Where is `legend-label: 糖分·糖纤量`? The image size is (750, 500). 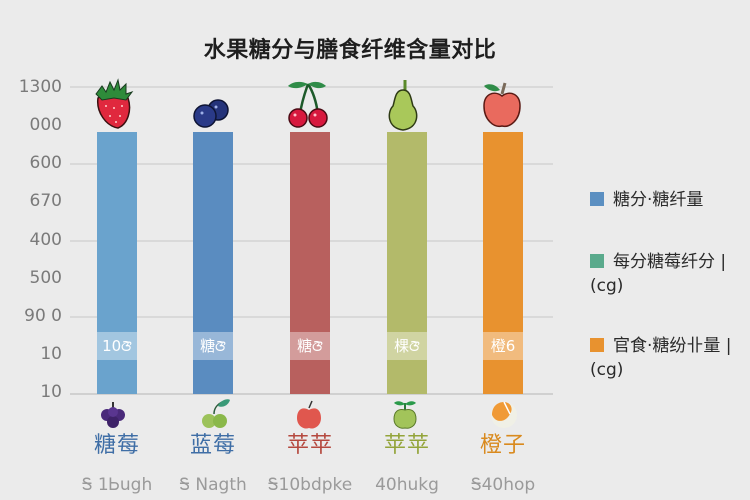
legend-label: 糖分·糖纤量 is located at coordinates (658, 200).